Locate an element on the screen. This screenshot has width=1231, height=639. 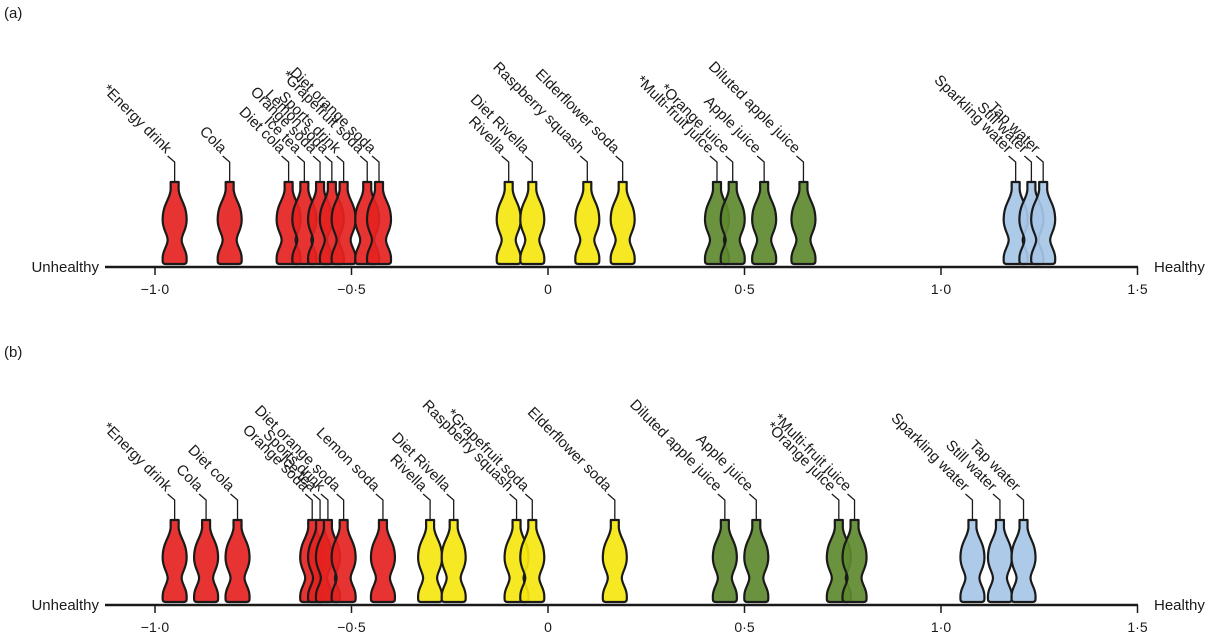
panel-label: (a) is located at coordinates (13, 13).